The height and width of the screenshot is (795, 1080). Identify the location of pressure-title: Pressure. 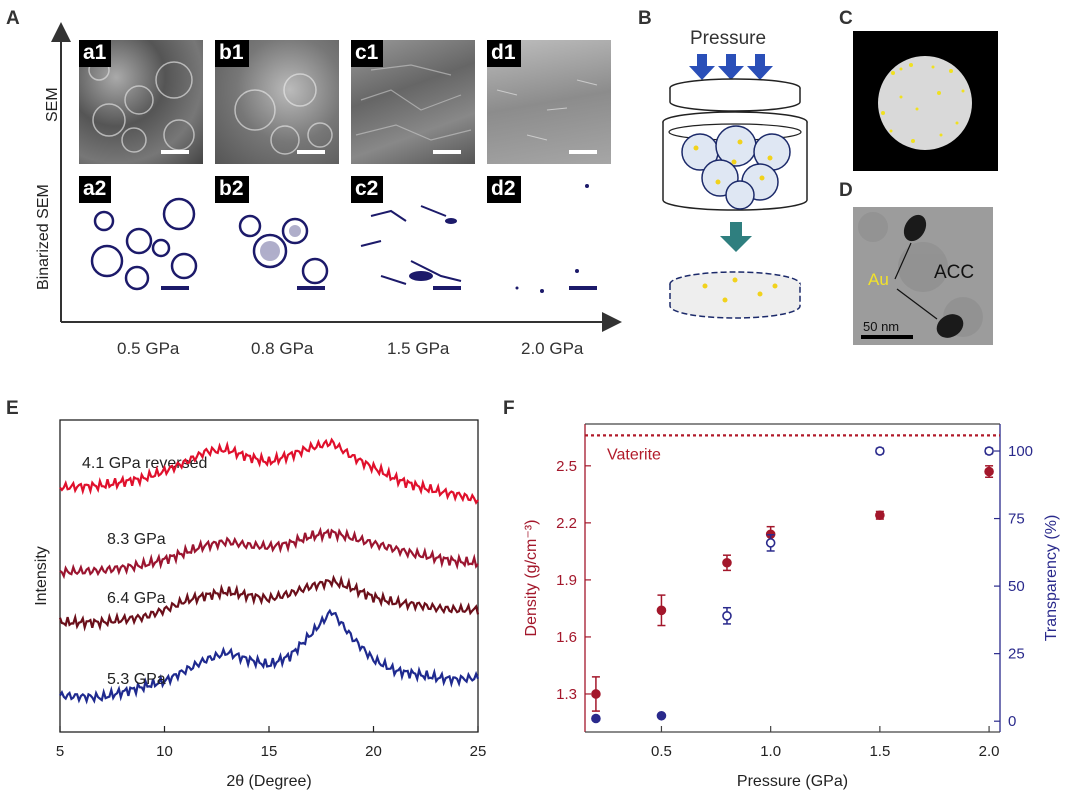
(728, 38).